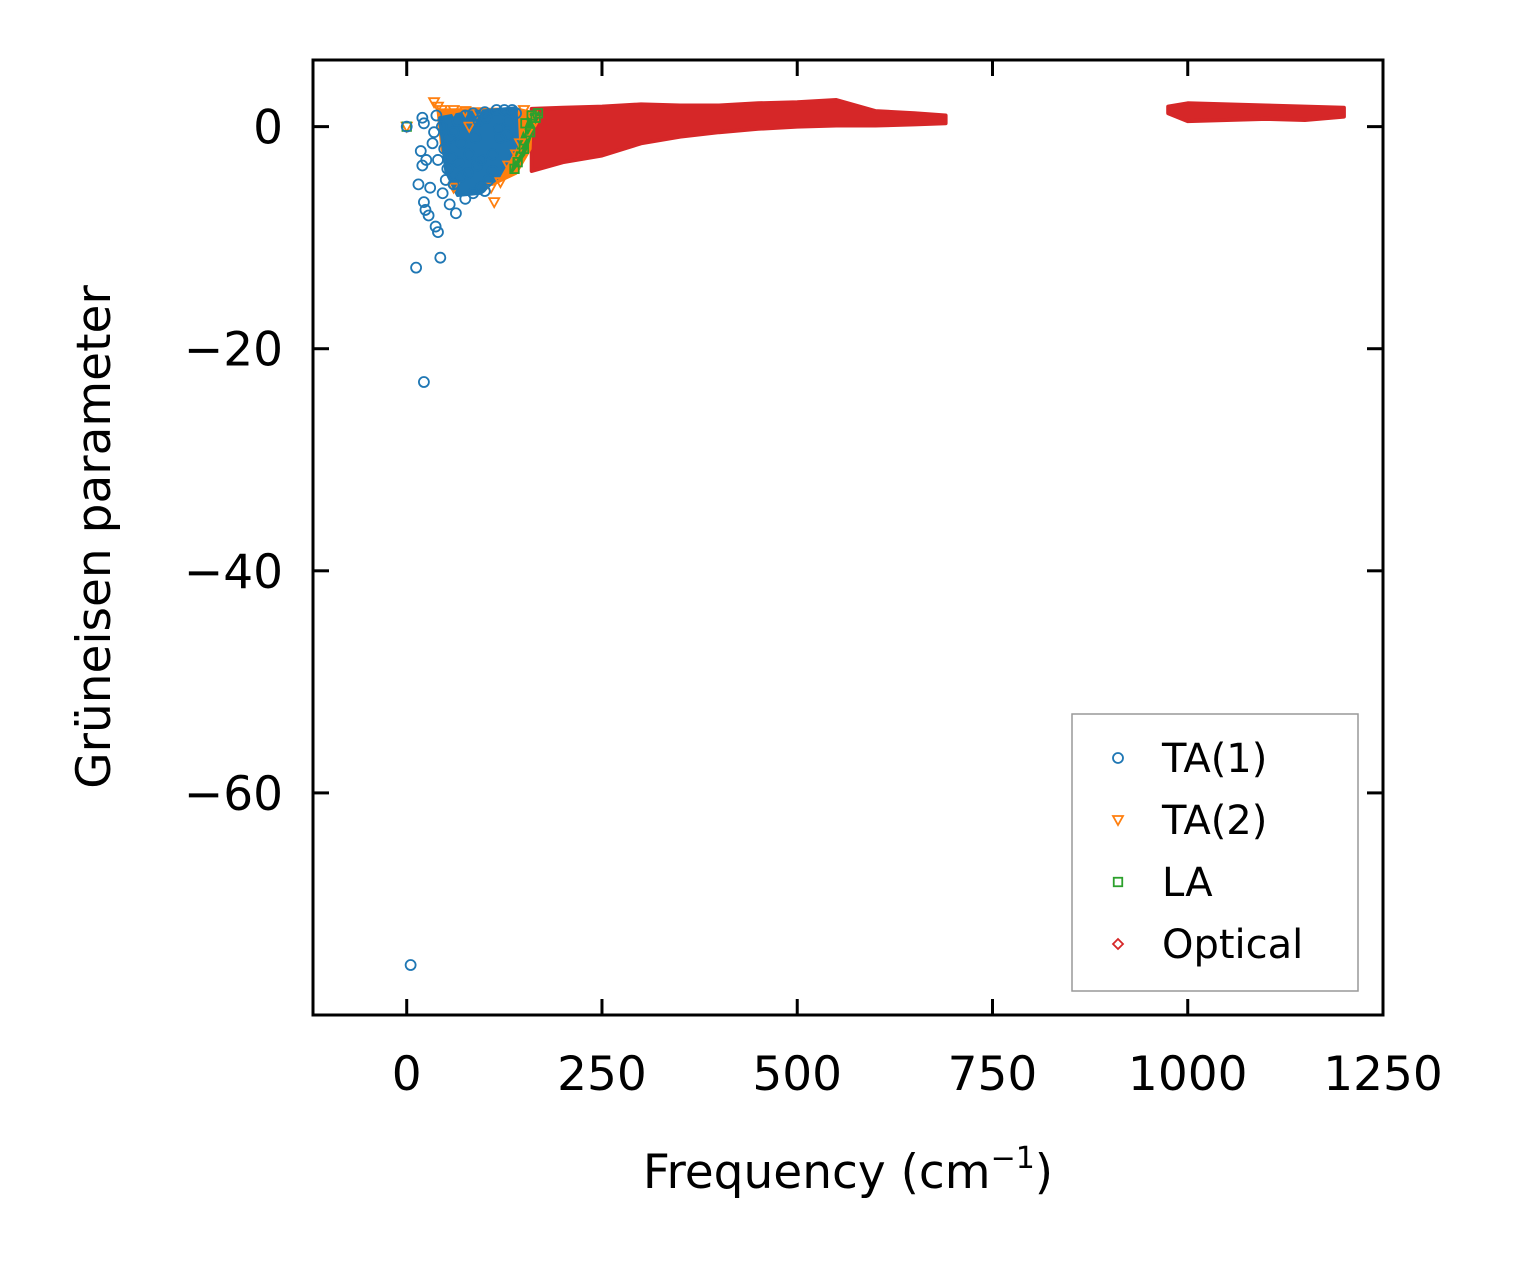  What do you see at coordinates (848, 1170) in the screenshot?
I see `x-axis-label: Frequency (cm−1)` at bounding box center [848, 1170].